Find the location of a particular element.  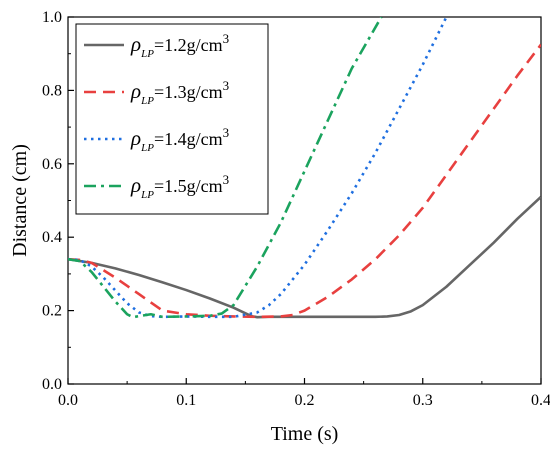

y-tick-label: 0.0 is located at coordinates (52, 384).